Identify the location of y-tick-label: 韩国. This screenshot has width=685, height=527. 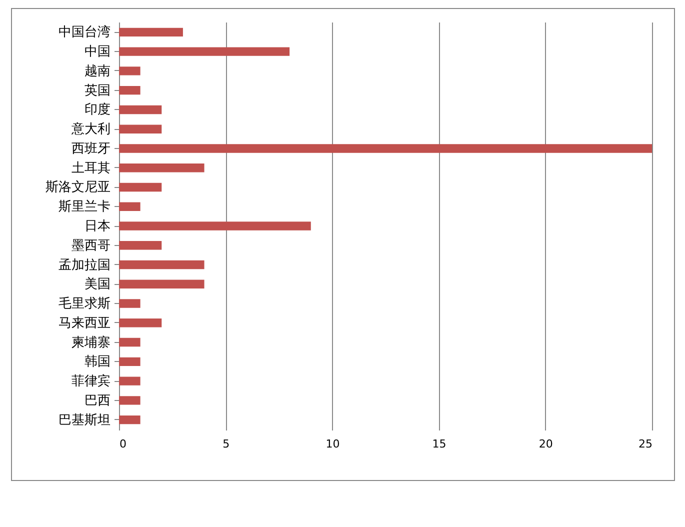
(97, 362).